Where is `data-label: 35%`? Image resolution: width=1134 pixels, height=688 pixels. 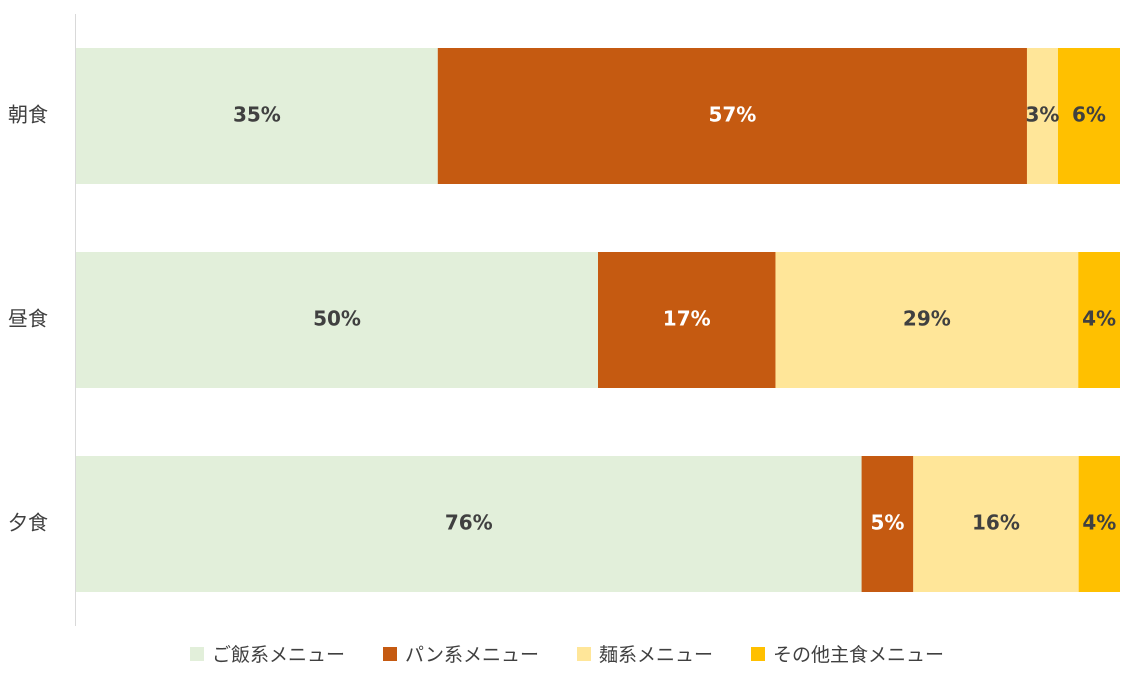
data-label: 35% is located at coordinates (257, 115).